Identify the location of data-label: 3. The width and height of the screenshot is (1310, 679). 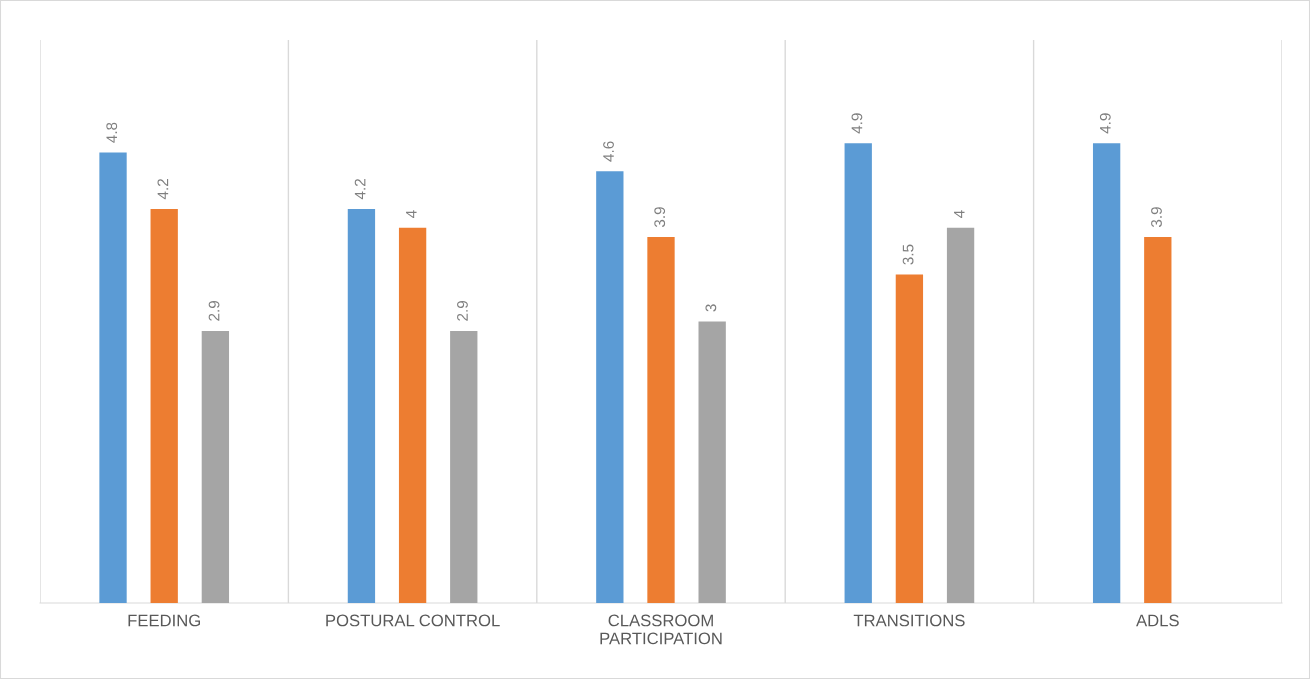
(711, 308).